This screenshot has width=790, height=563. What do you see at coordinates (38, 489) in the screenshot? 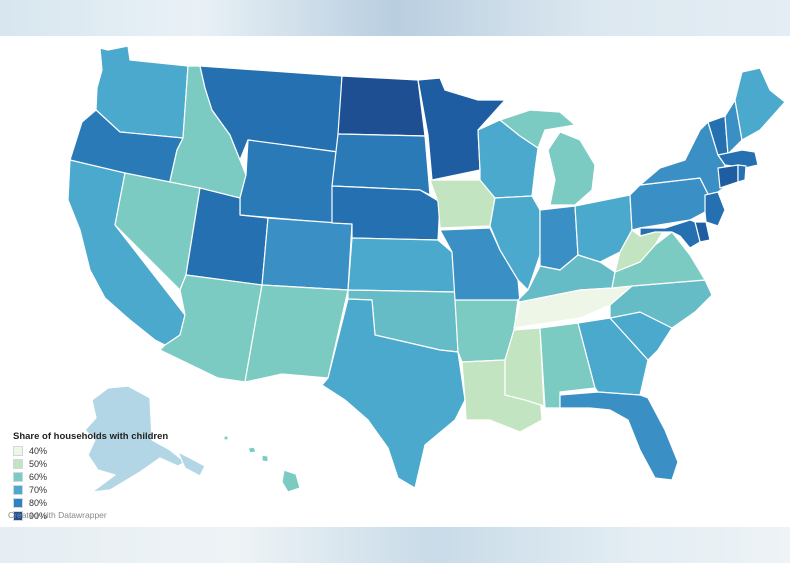
I see `legend-label: 70%` at bounding box center [38, 489].